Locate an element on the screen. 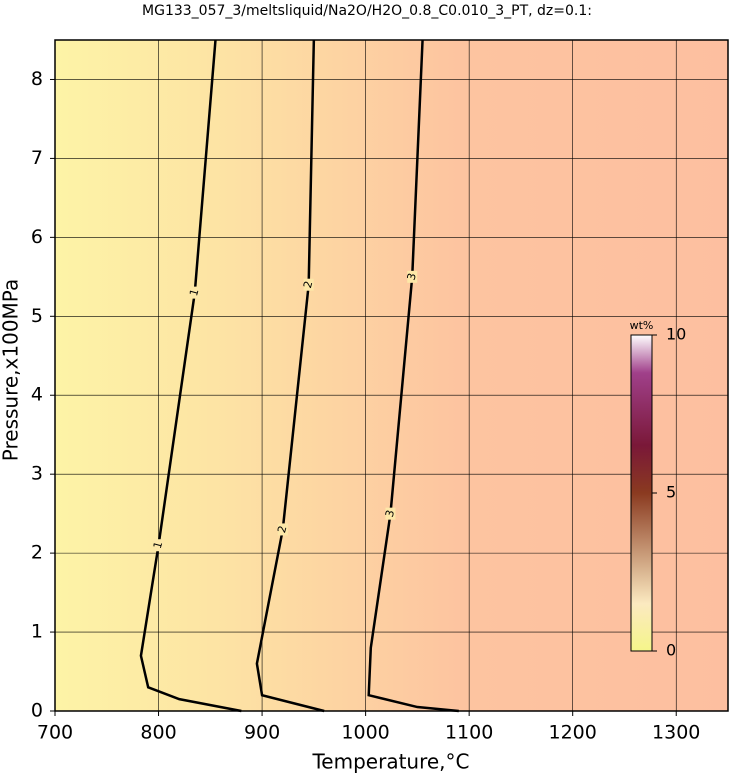  x-tick-label: 900 is located at coordinates (262, 733).